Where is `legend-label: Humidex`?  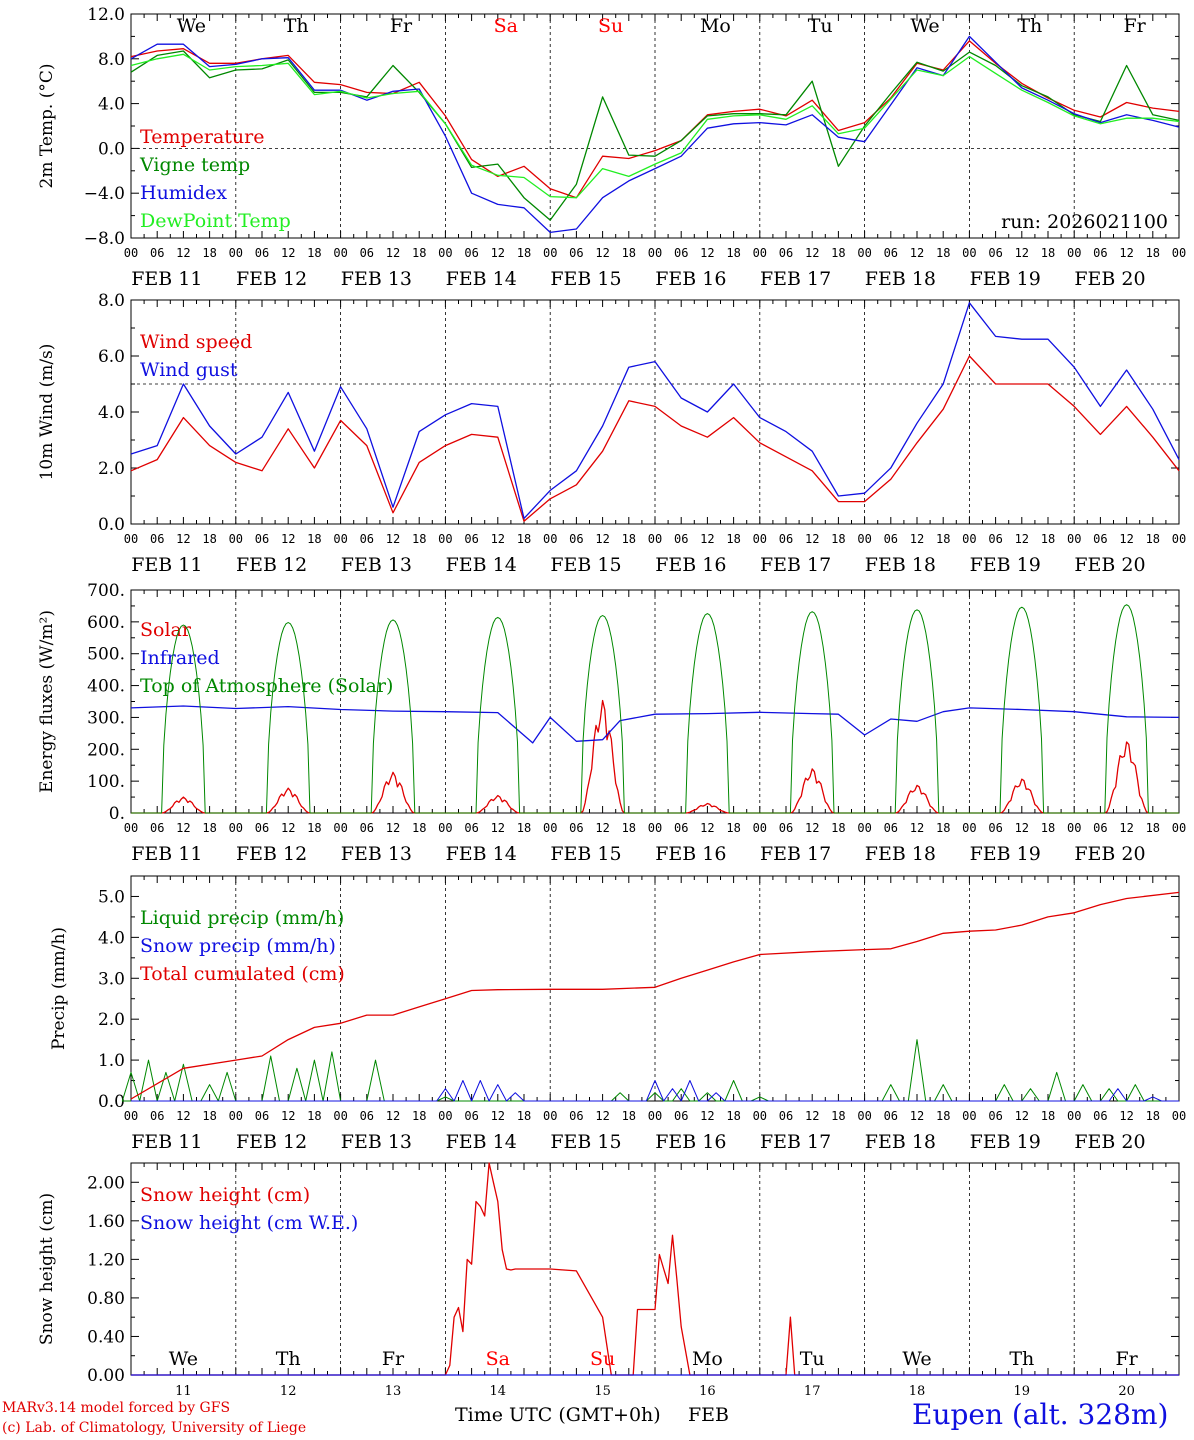
legend-label: Humidex is located at coordinates (183, 193).